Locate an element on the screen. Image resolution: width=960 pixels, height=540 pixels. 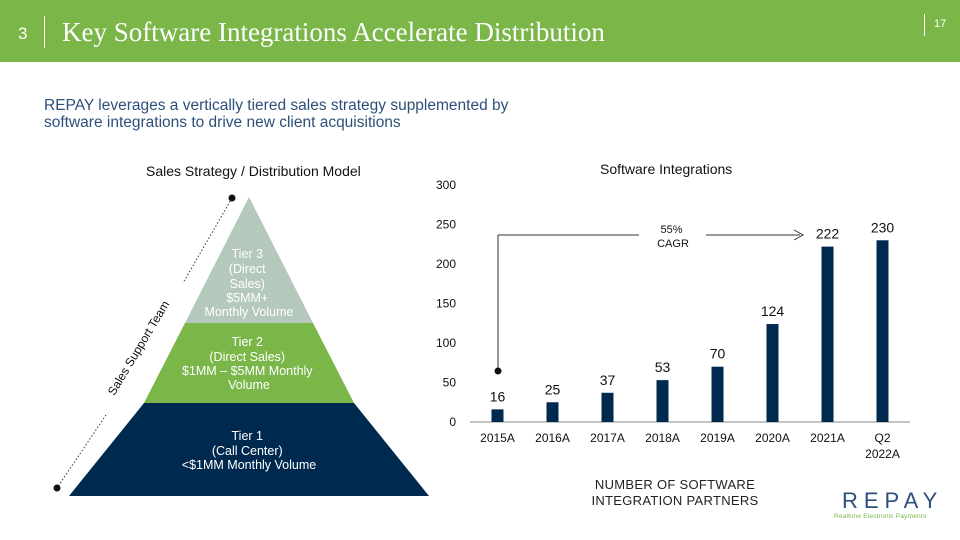
tier-2-line: (Direct Sales) is located at coordinates (247, 357).